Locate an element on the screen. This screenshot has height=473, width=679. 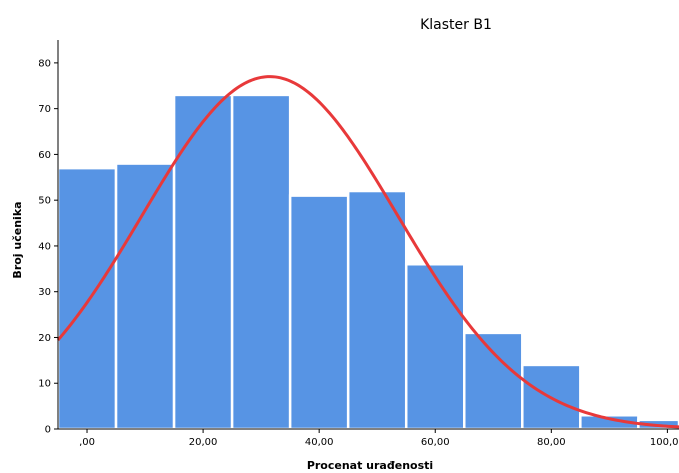
y-tick-label-4: 40 is located at coordinates (44, 246).